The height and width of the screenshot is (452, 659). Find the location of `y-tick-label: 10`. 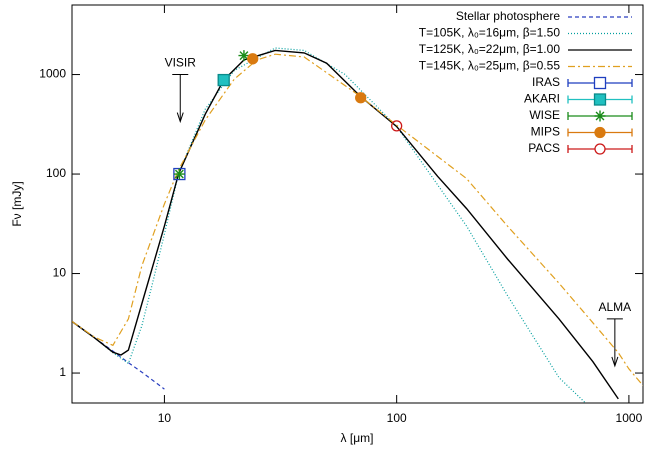

y-tick-label: 10 is located at coordinates (60, 273).